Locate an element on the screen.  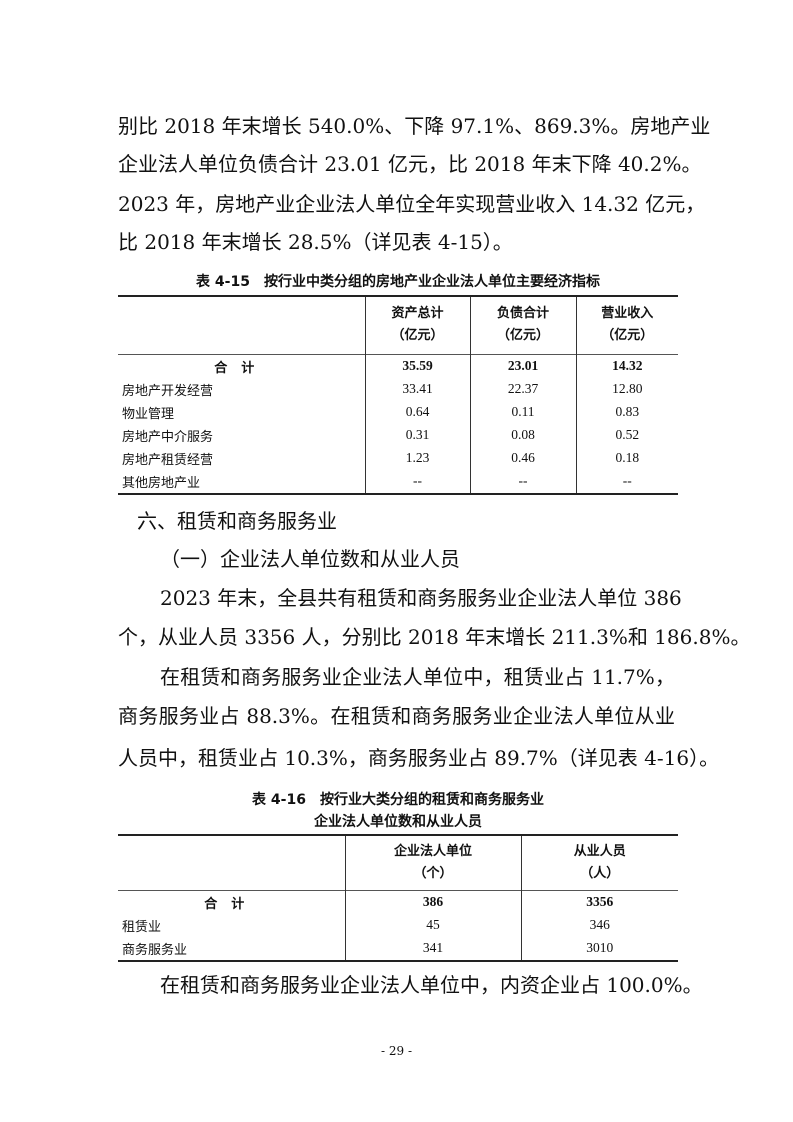
table-row: 房地产租赁经营 1.23 0.46 0.18 is located at coordinates (398, 458).